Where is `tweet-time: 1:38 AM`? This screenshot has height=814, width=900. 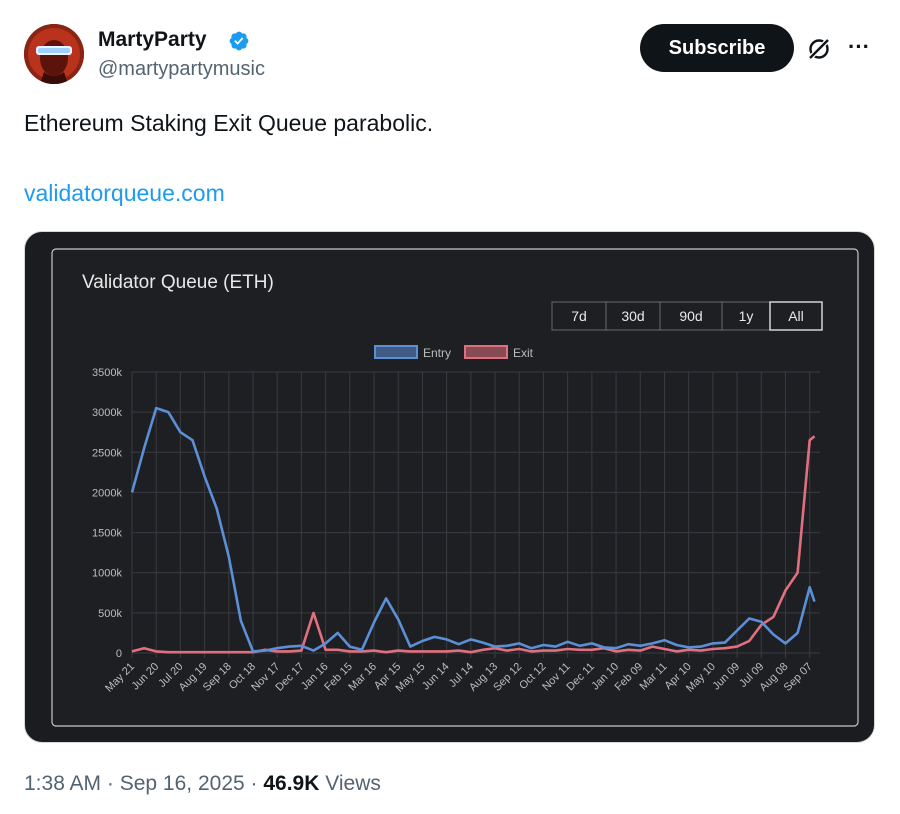 tweet-time: 1:38 AM is located at coordinates (63, 783).